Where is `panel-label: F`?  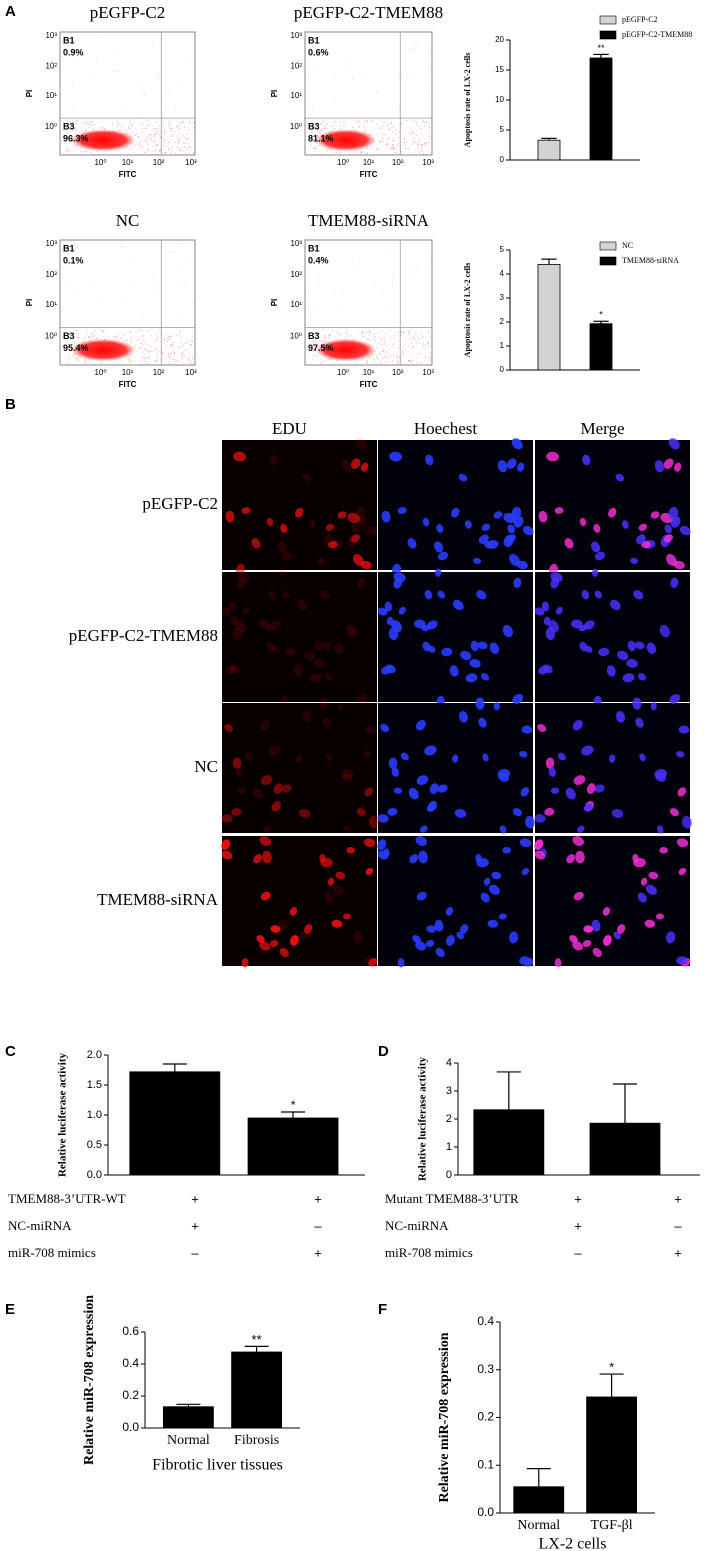 panel-label: F is located at coordinates (382, 1309).